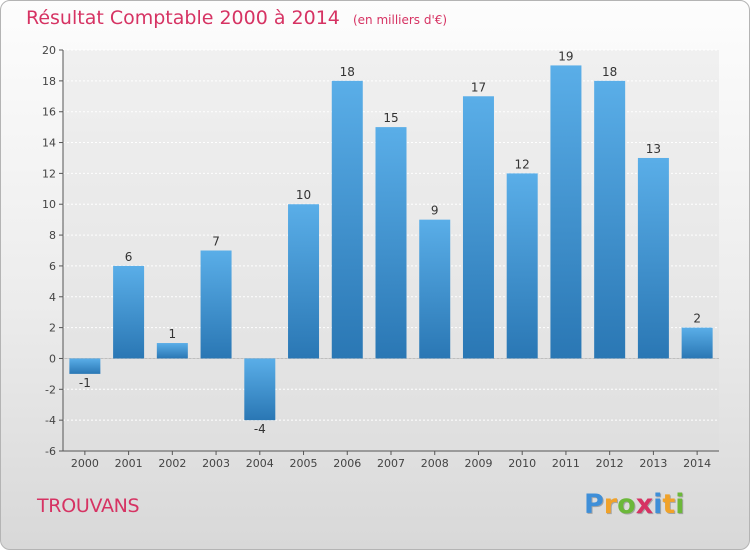 This screenshot has height=550, width=750. What do you see at coordinates (49, 50) in the screenshot?
I see `y-tick-label: 20` at bounding box center [49, 50].